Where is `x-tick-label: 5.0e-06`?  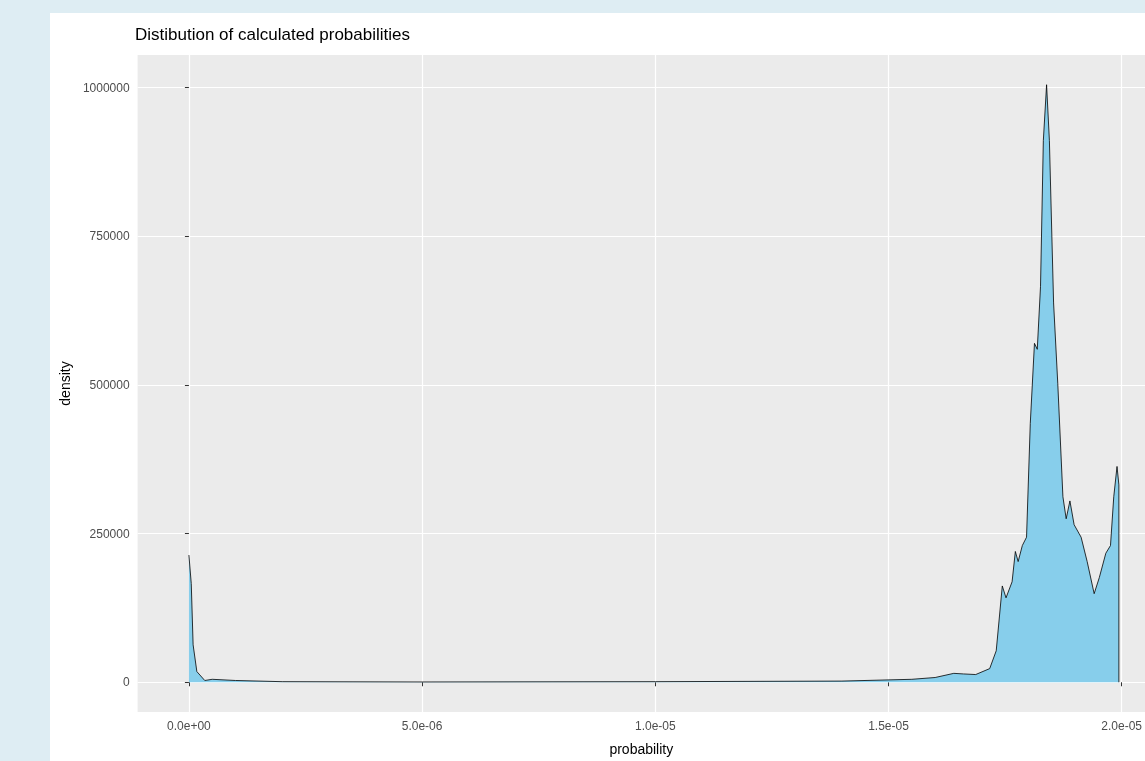
x-tick-label: 5.0e-06 is located at coordinates (422, 726).